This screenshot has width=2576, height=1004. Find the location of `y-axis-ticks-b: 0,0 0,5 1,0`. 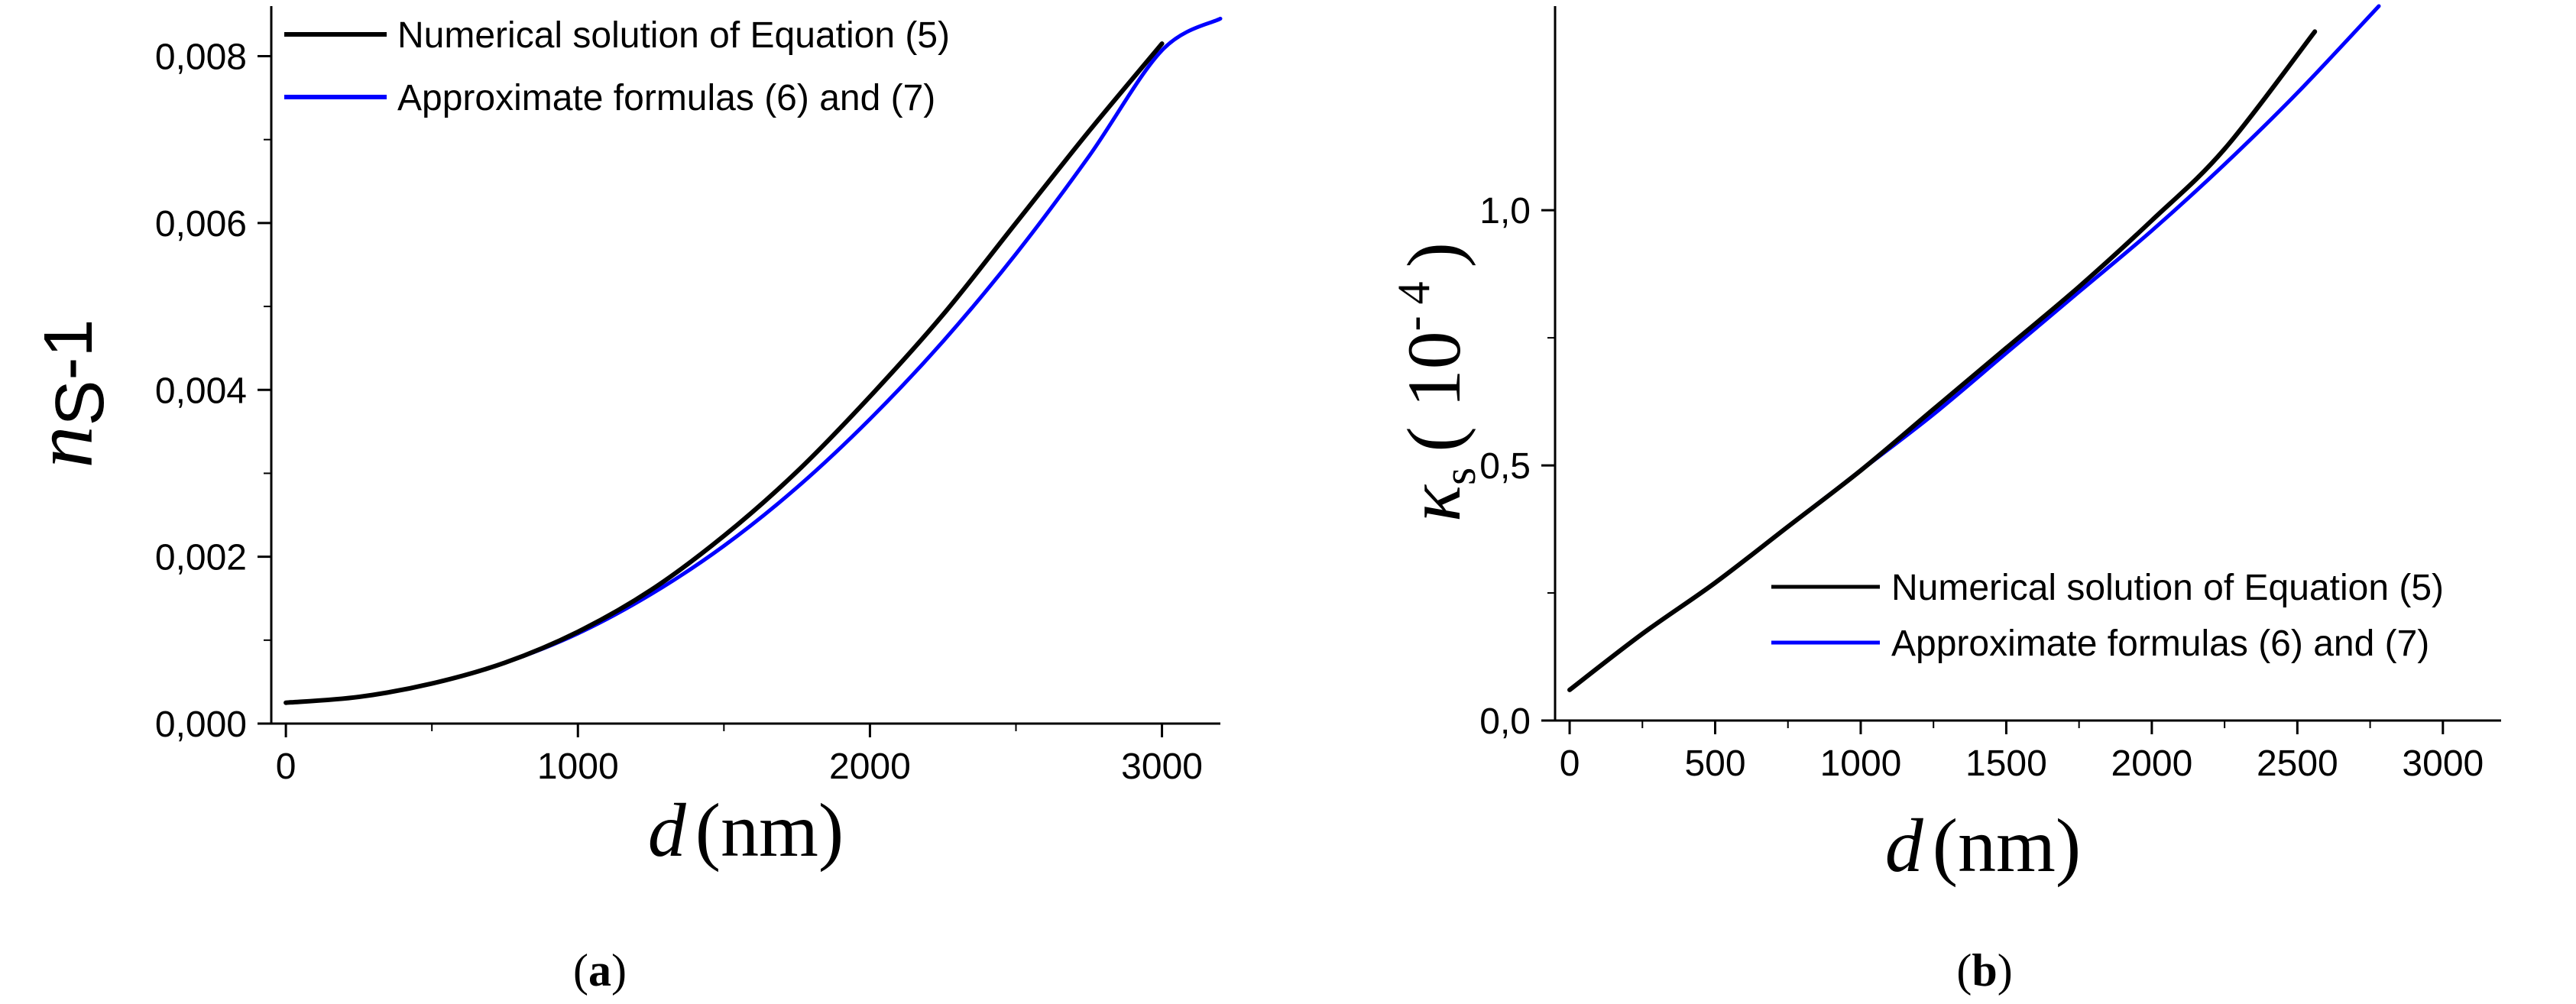

y-axis-ticks-b: 0,0 0,5 1,0 is located at coordinates (1517, 466).